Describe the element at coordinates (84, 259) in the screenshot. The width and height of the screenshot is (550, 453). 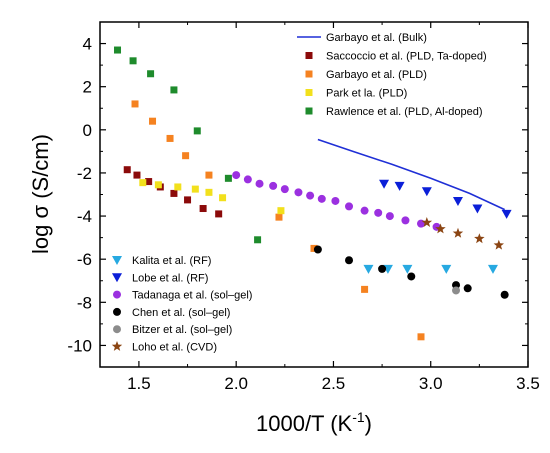
I see `y-tick-label: -6` at that location.